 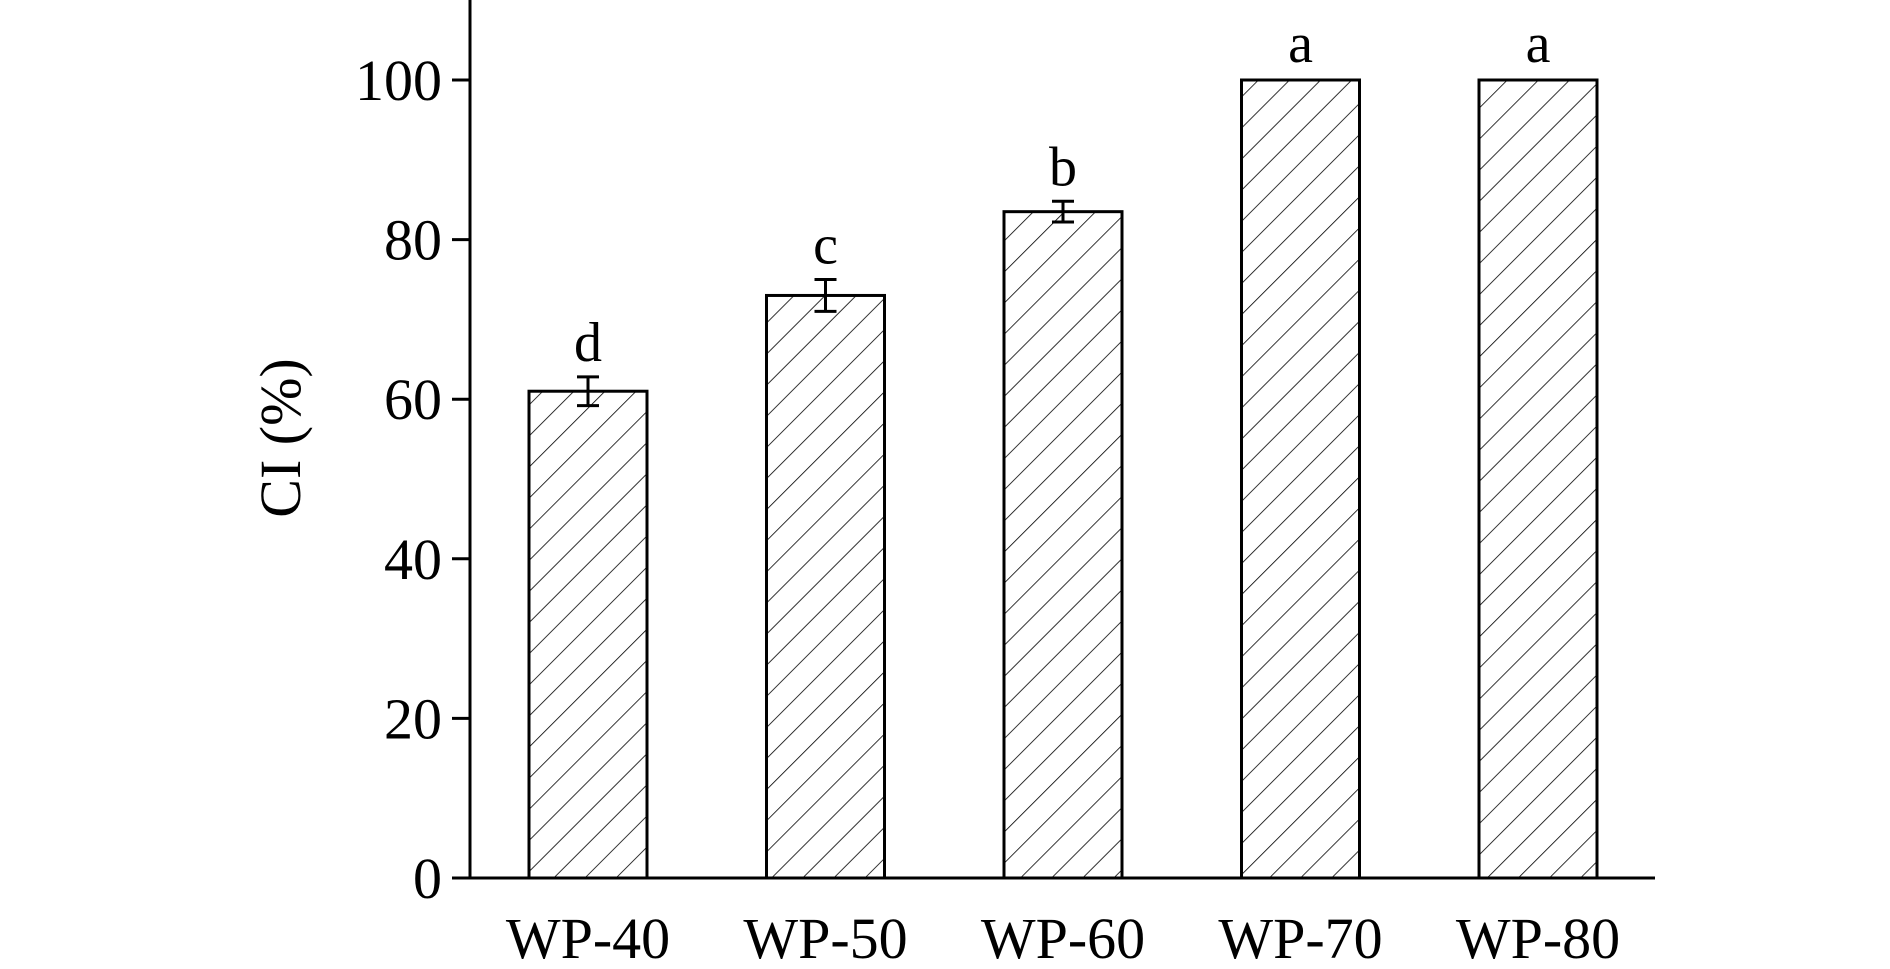 What do you see at coordinates (1538, 937) in the screenshot?
I see `x-tick-label: WP-80` at bounding box center [1538, 937].